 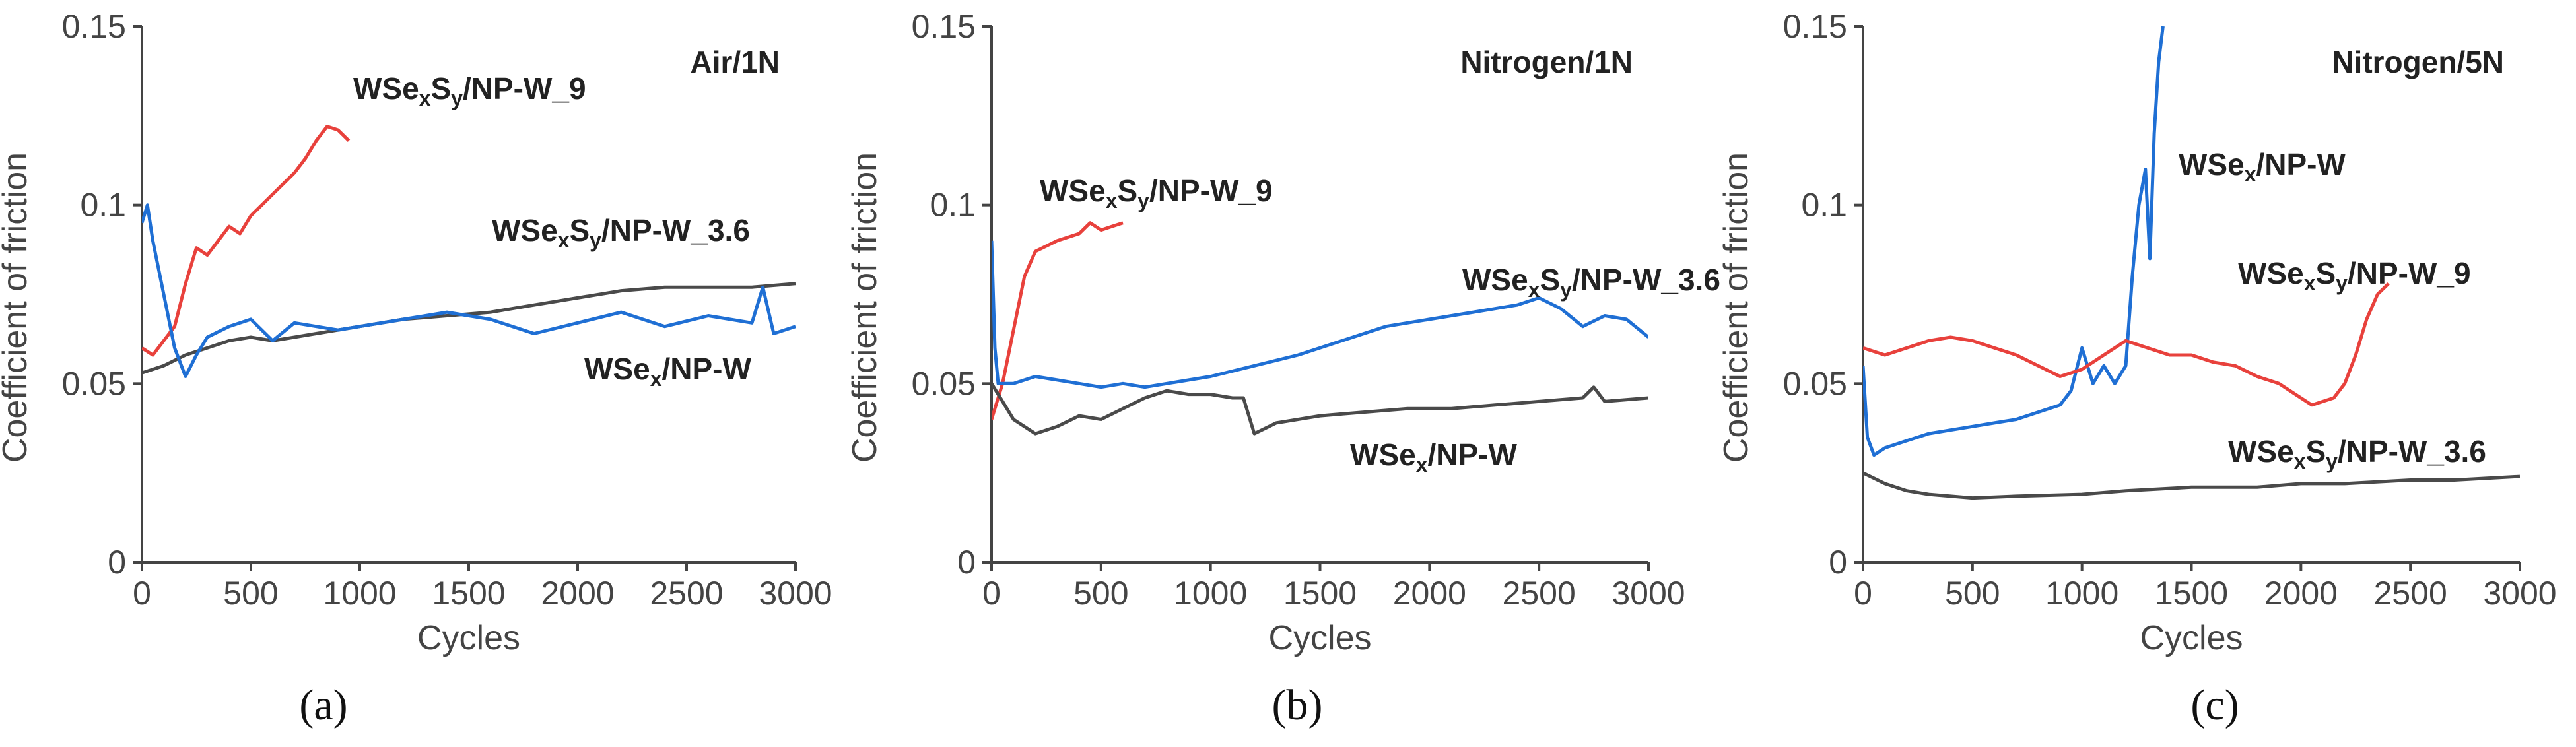 I want to click on panel-caption: (c), so click(x=2215, y=705).